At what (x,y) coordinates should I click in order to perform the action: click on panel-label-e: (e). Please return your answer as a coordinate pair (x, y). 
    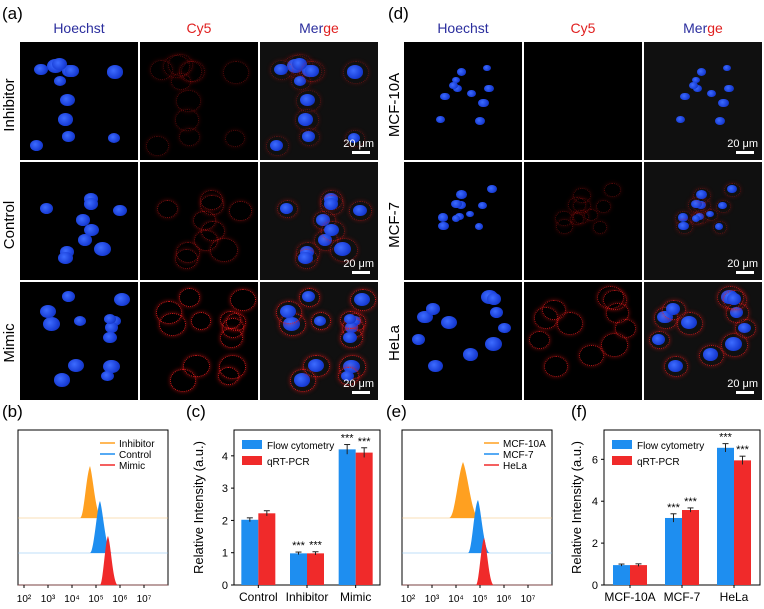
    Looking at the image, I should click on (396, 411).